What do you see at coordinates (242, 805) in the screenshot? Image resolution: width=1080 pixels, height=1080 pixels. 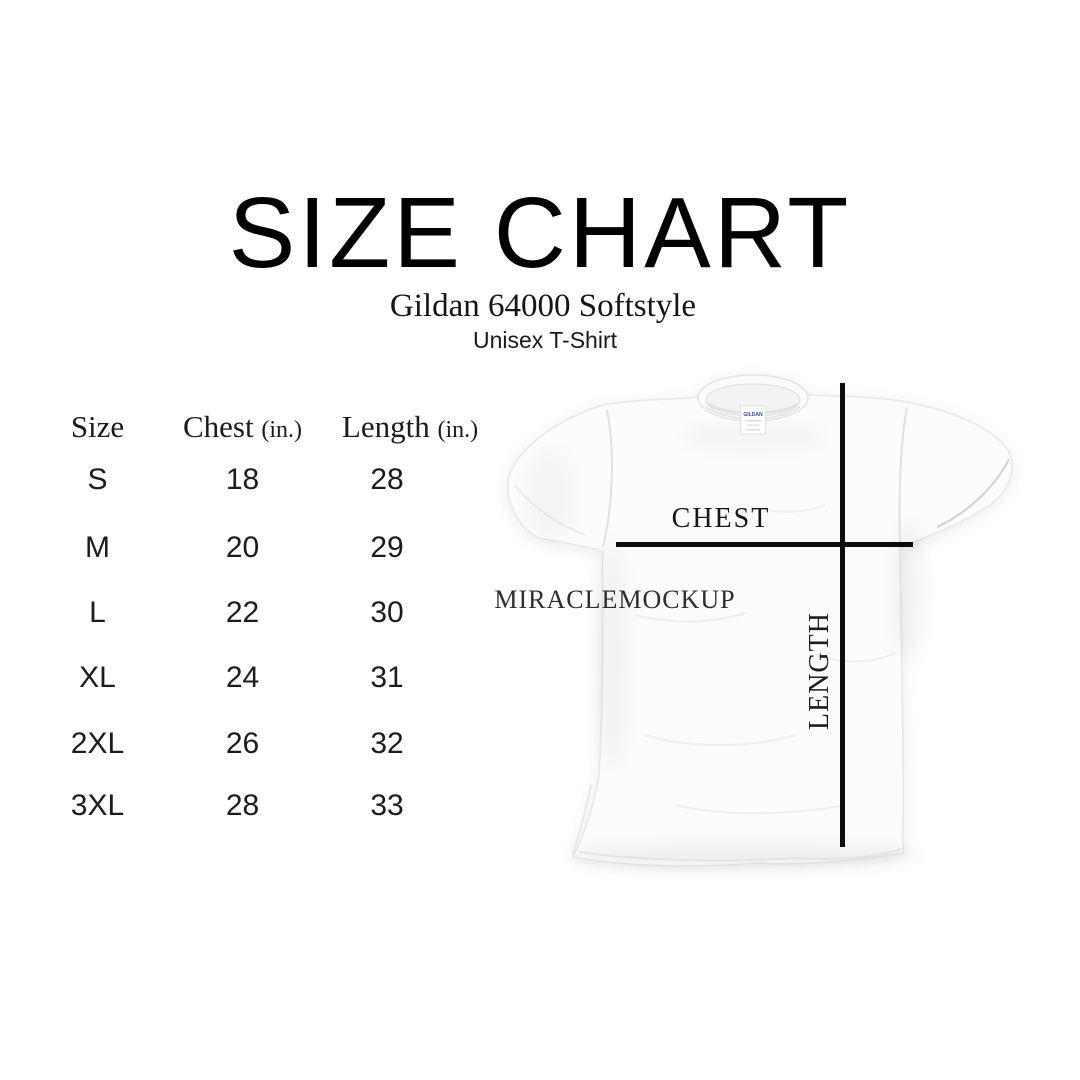 I see `chest-cell: 28` at bounding box center [242, 805].